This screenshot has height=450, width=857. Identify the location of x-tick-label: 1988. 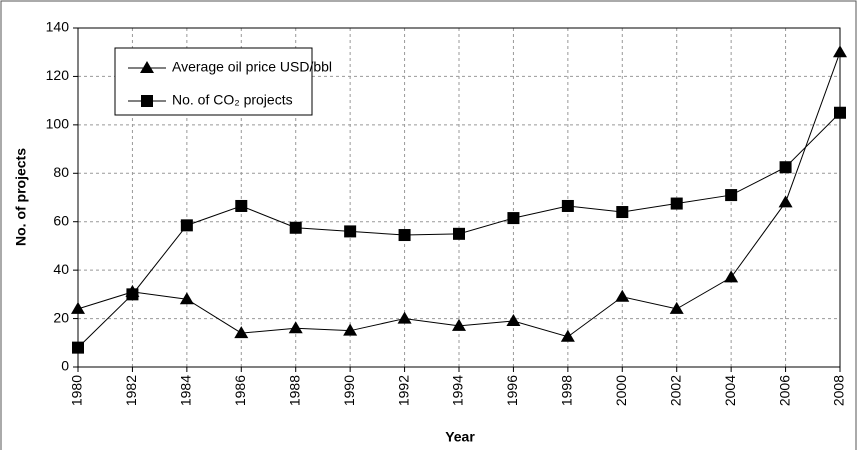
(294, 390).